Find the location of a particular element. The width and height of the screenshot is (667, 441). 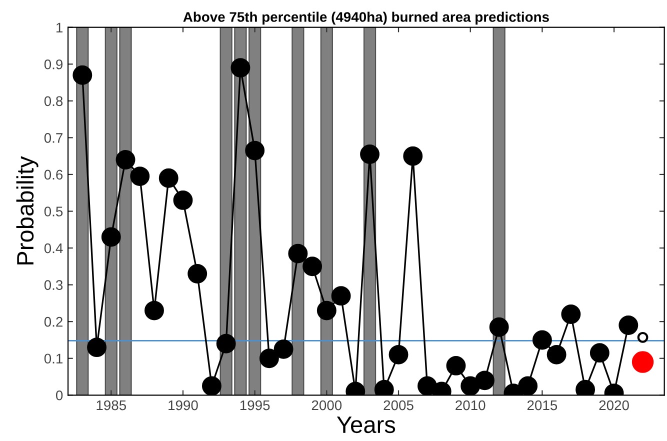

x-tick-label: 2005 is located at coordinates (399, 405).